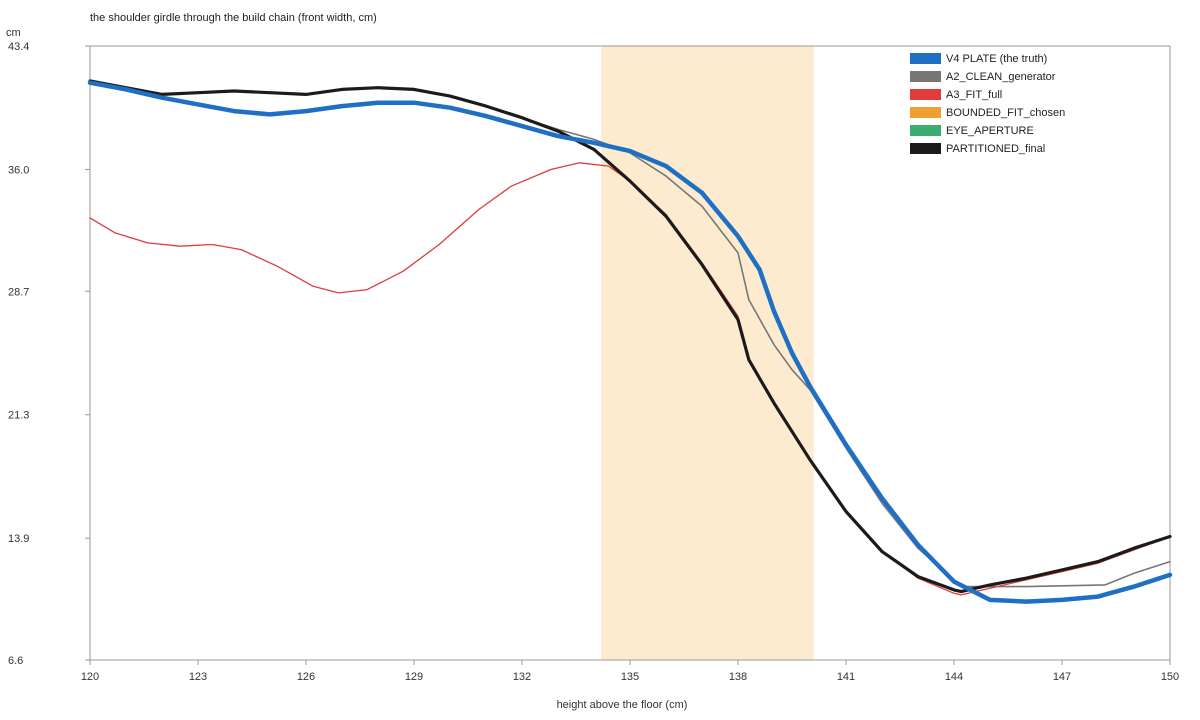 This screenshot has width=1200, height=720. Describe the element at coordinates (18, 292) in the screenshot. I see `y-tick-label: 28.7` at that location.